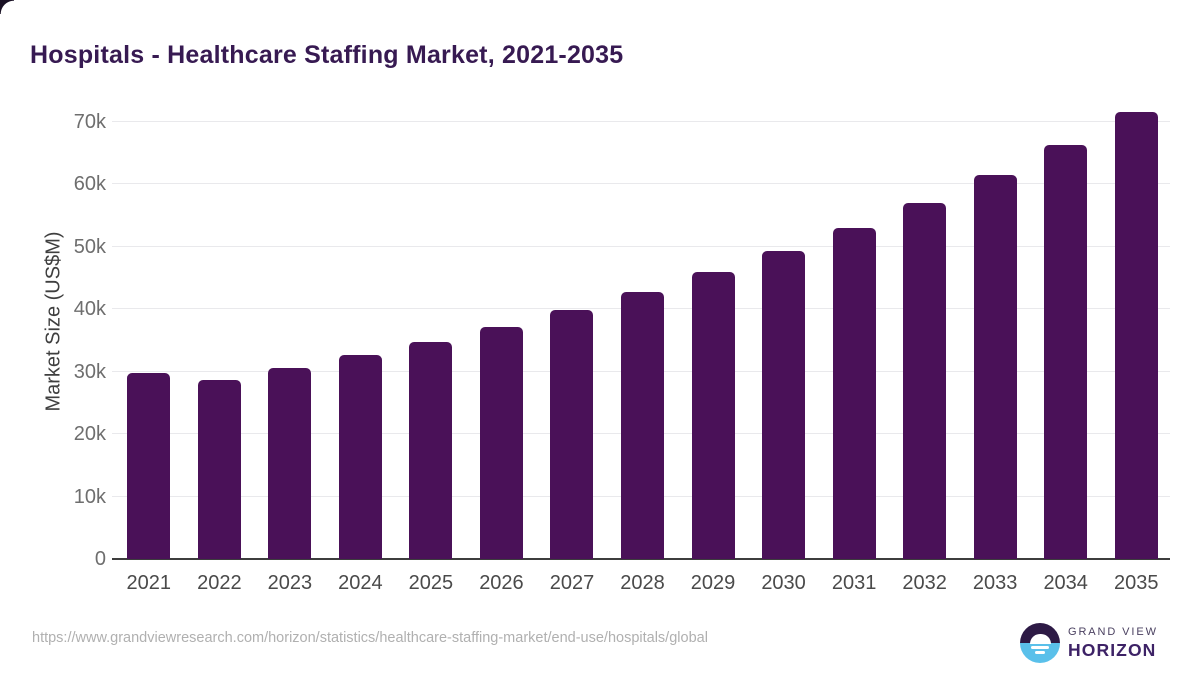 The image size is (1200, 675). I want to click on x-tick-label: 2033, so click(995, 583).